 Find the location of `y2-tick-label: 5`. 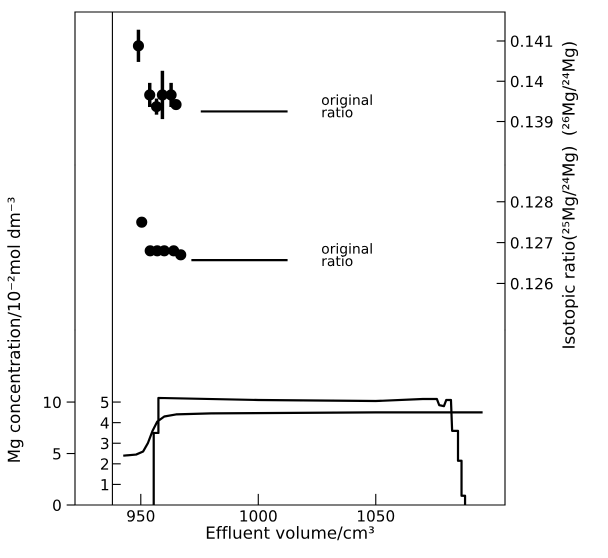

y2-tick-label: 5 is located at coordinates (104, 402).